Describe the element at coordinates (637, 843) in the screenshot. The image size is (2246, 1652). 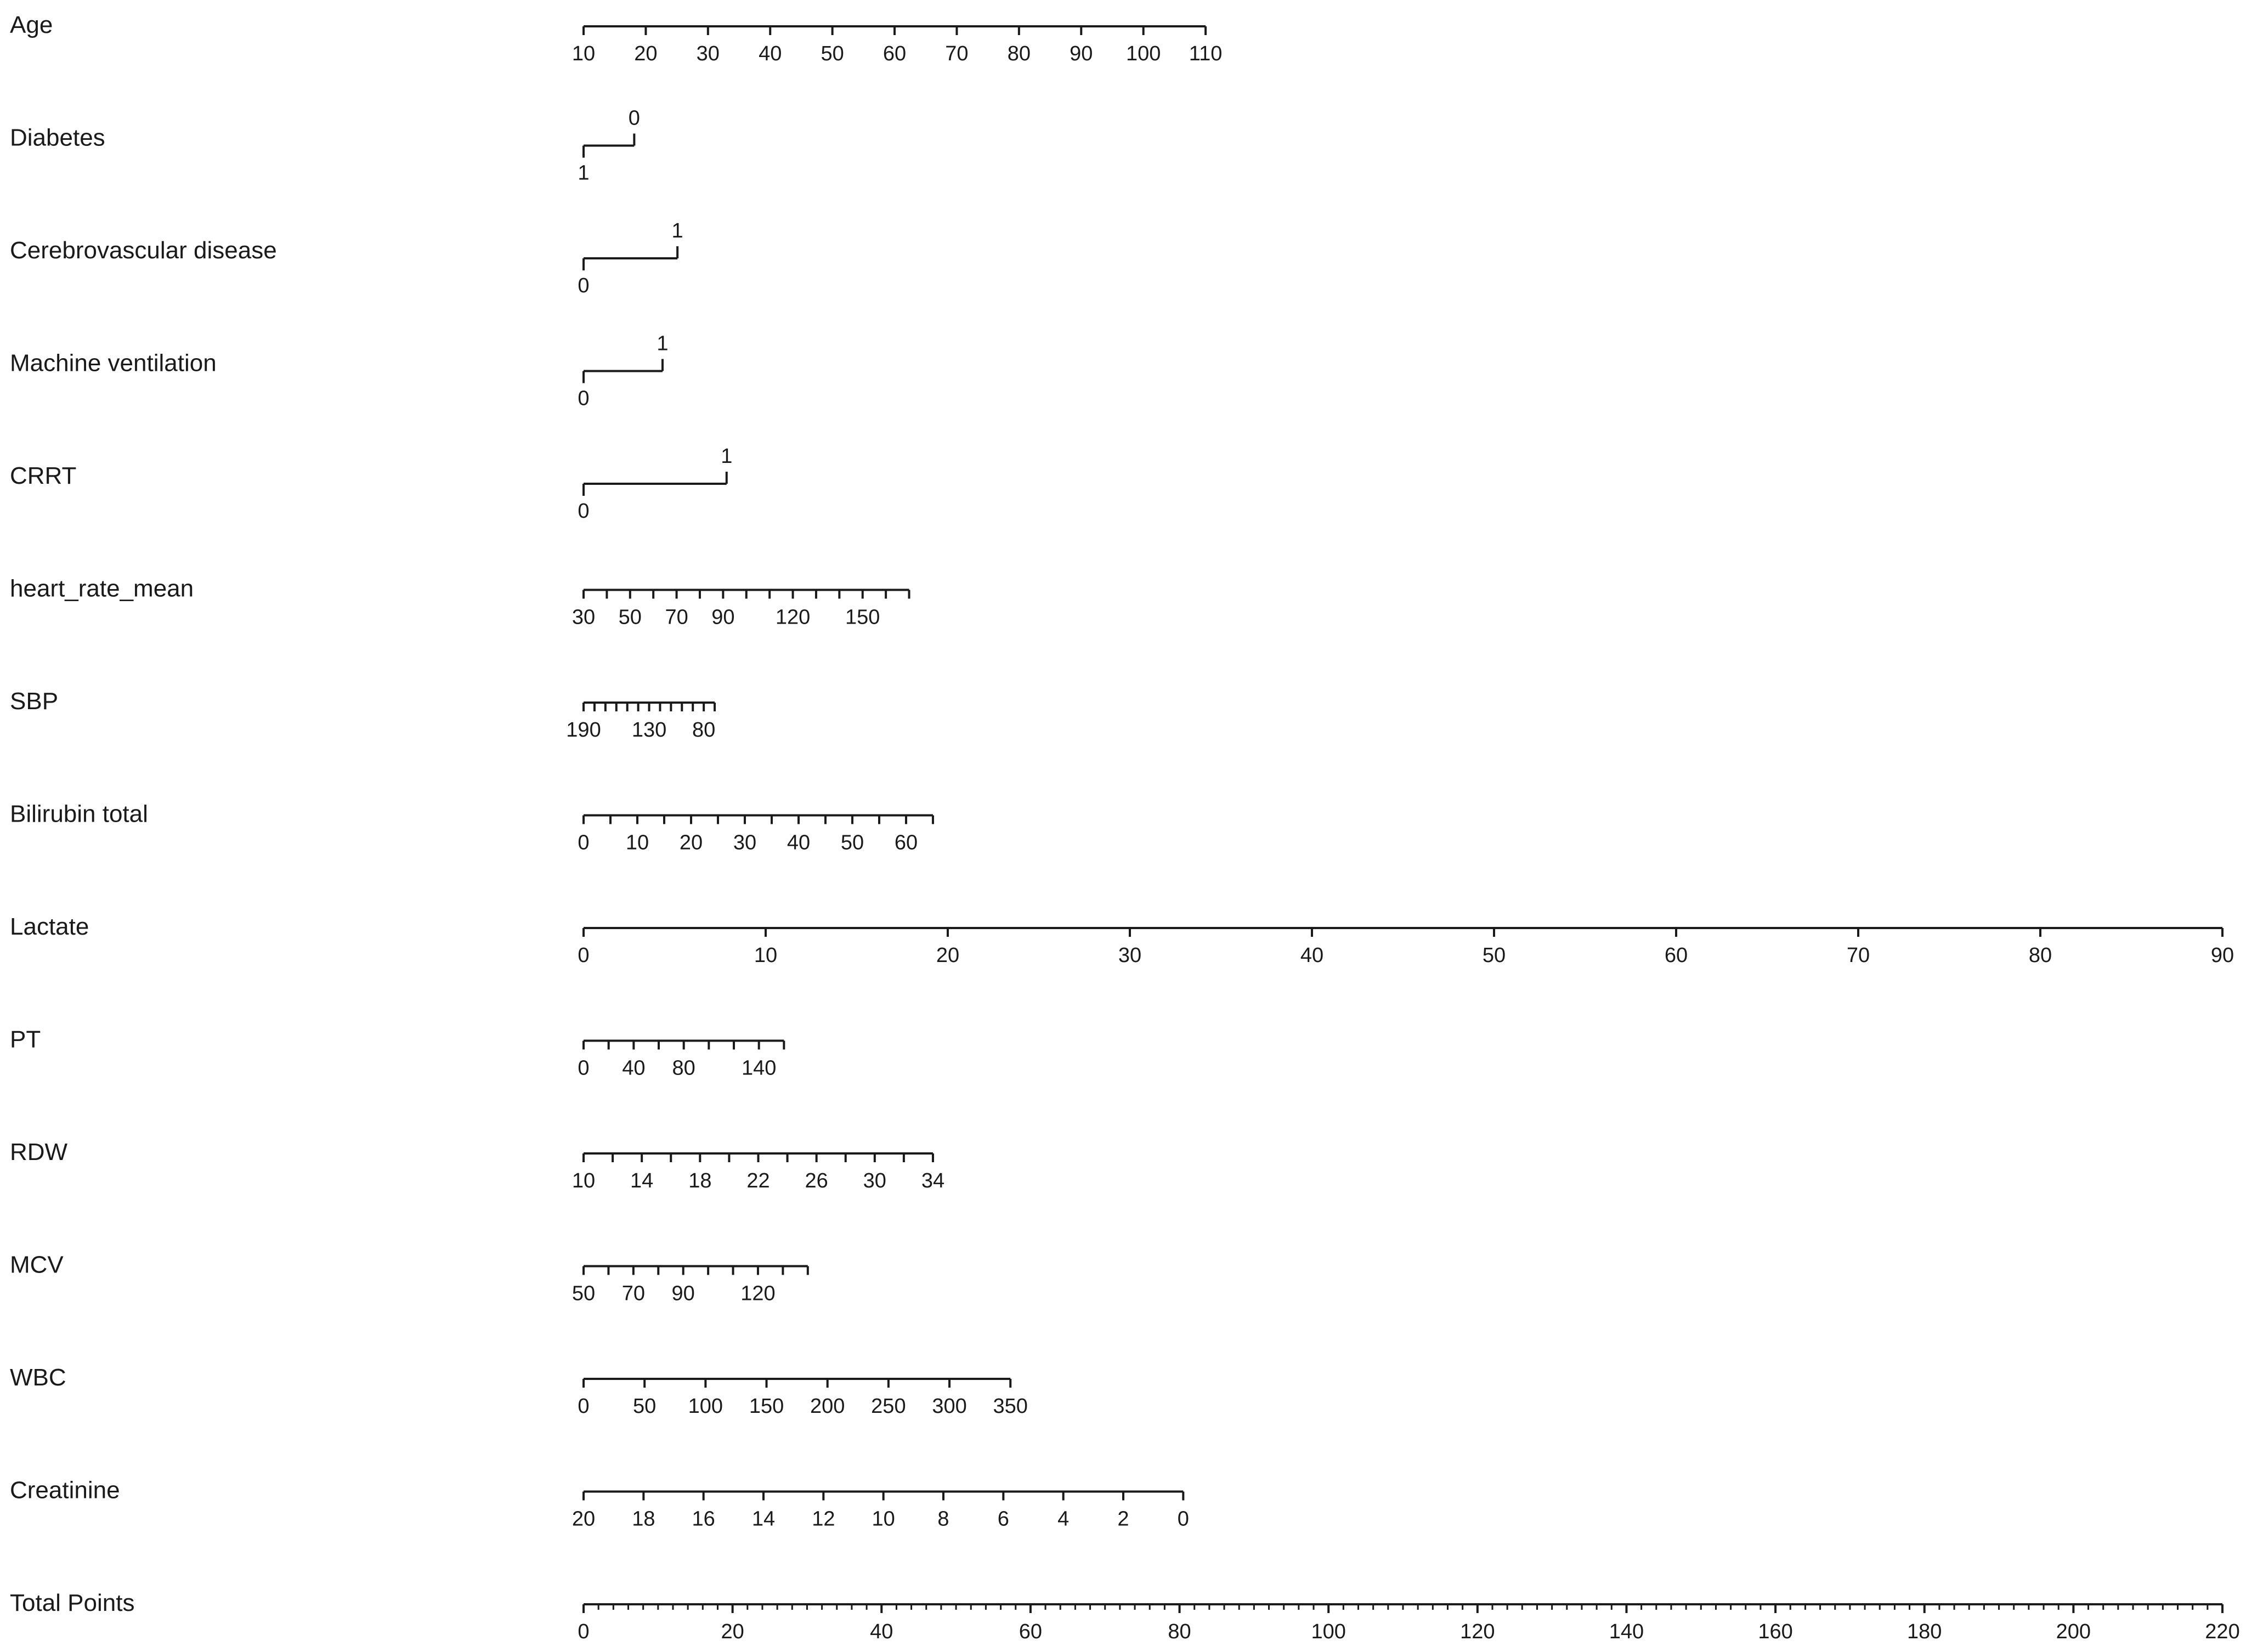
I see `row-bilirubin-total-tick-label-10: 10` at that location.